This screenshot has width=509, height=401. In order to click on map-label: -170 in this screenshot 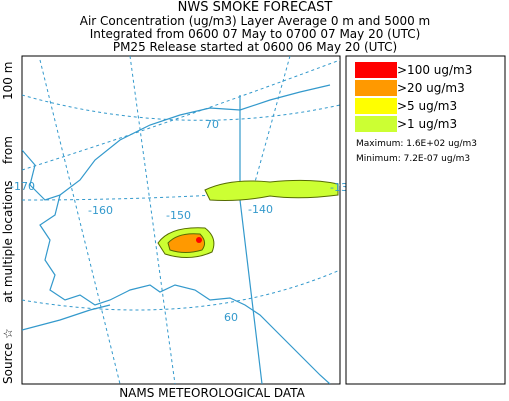, I will do `click(22, 186)`.